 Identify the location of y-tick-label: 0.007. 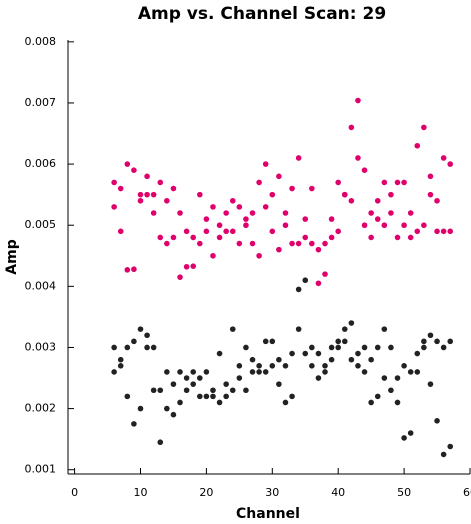
(41, 102).